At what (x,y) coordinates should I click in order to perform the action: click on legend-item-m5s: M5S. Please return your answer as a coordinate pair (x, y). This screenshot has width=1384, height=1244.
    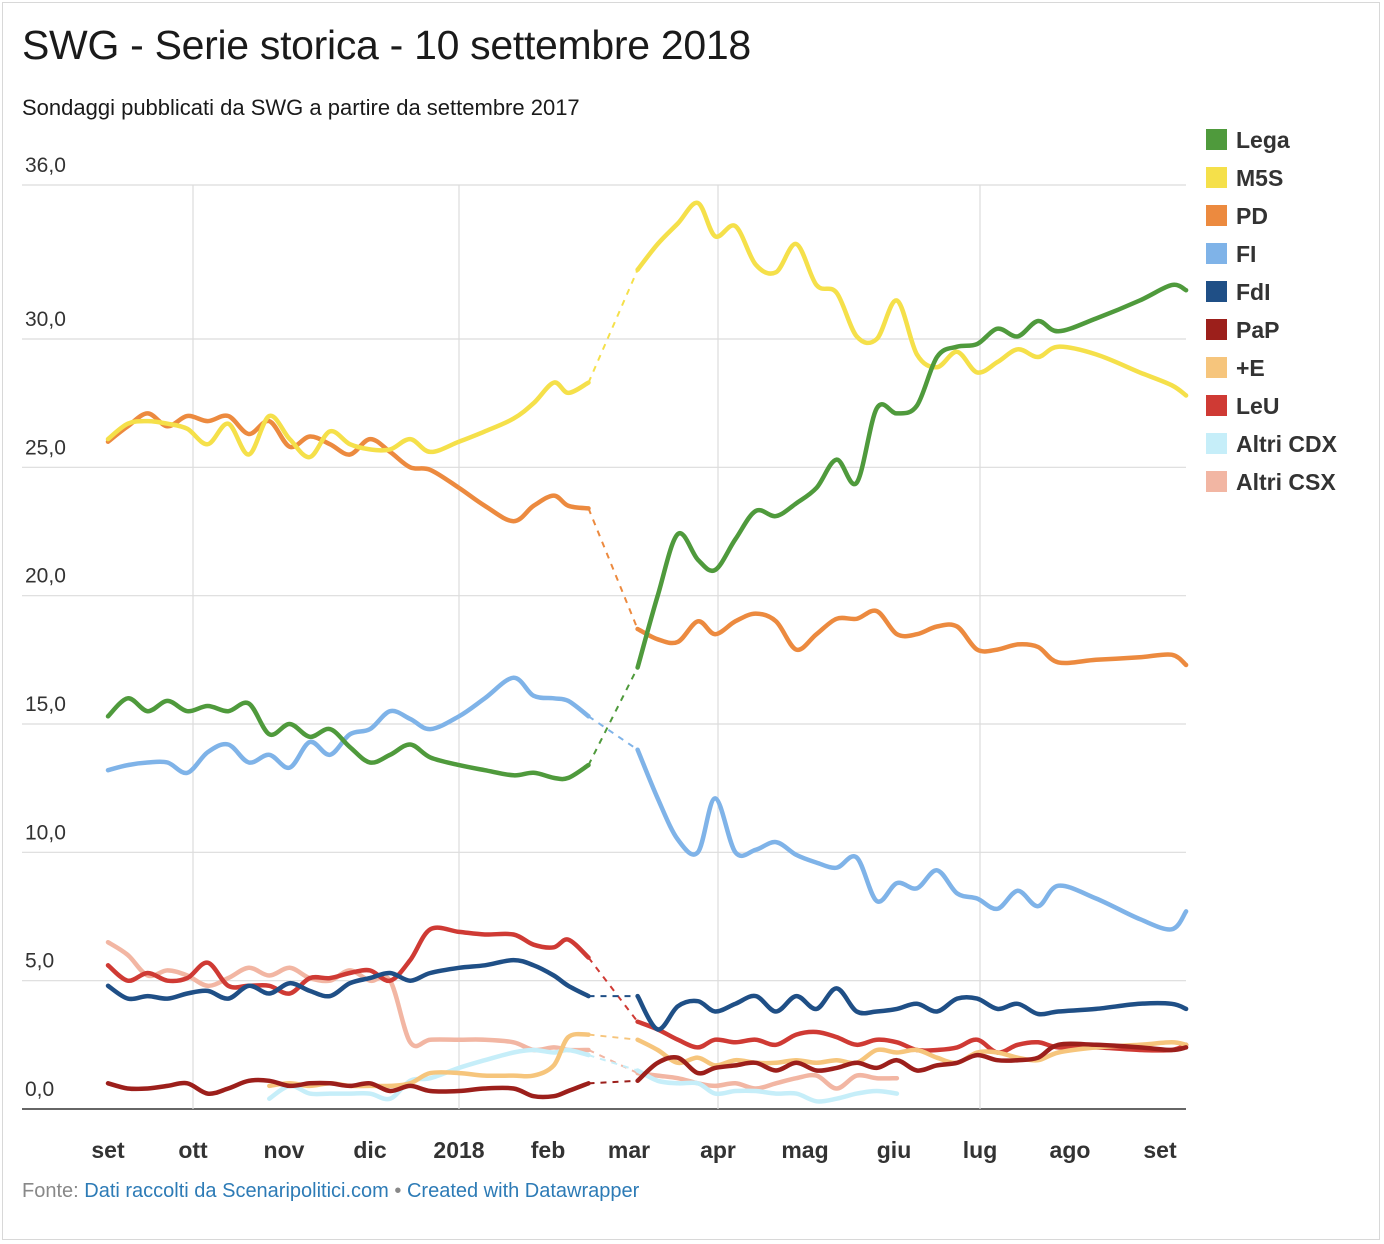
    Looking at the image, I should click on (1244, 178).